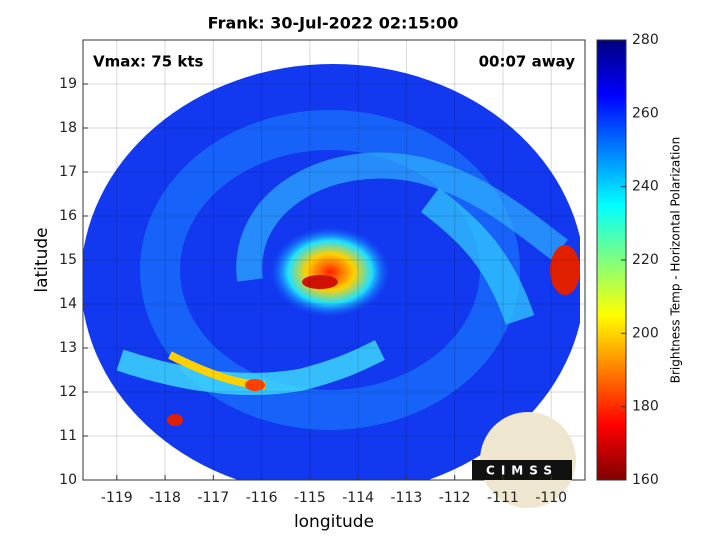 This screenshot has width=720, height=540. Describe the element at coordinates (165, 498) in the screenshot. I see `x-tick-label: -118` at that location.